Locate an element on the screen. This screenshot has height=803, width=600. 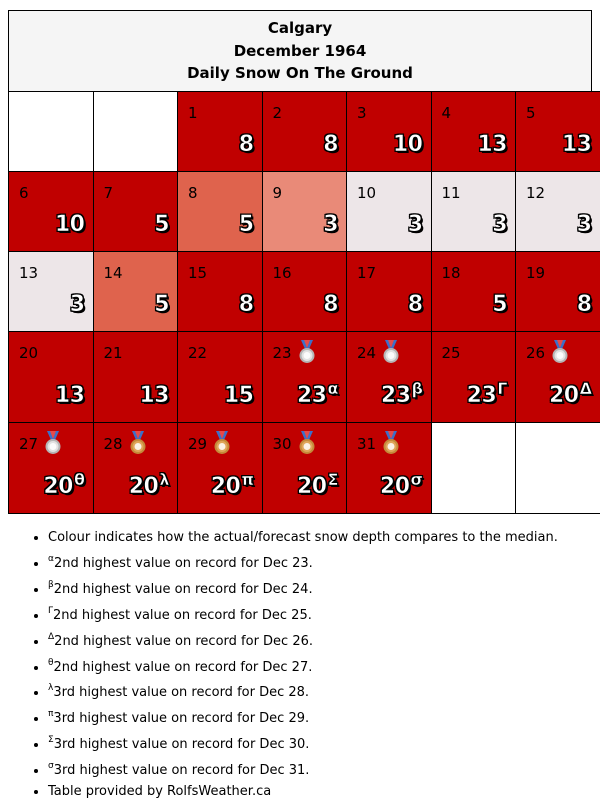
day-number: 13 is located at coordinates (28, 273).